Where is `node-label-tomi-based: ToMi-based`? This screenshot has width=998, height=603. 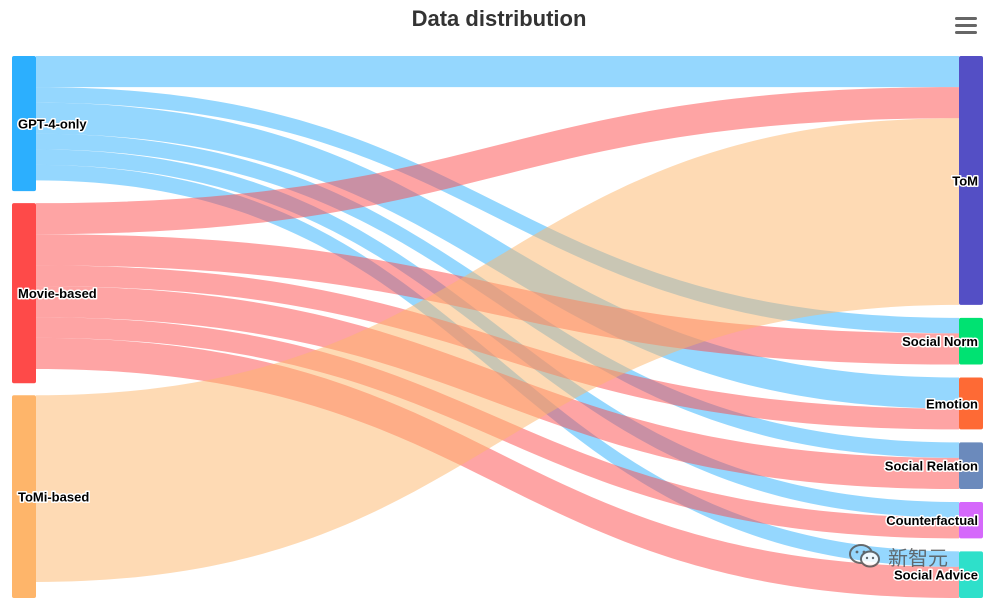
node-label-tomi-based: ToMi-based is located at coordinates (53, 497).